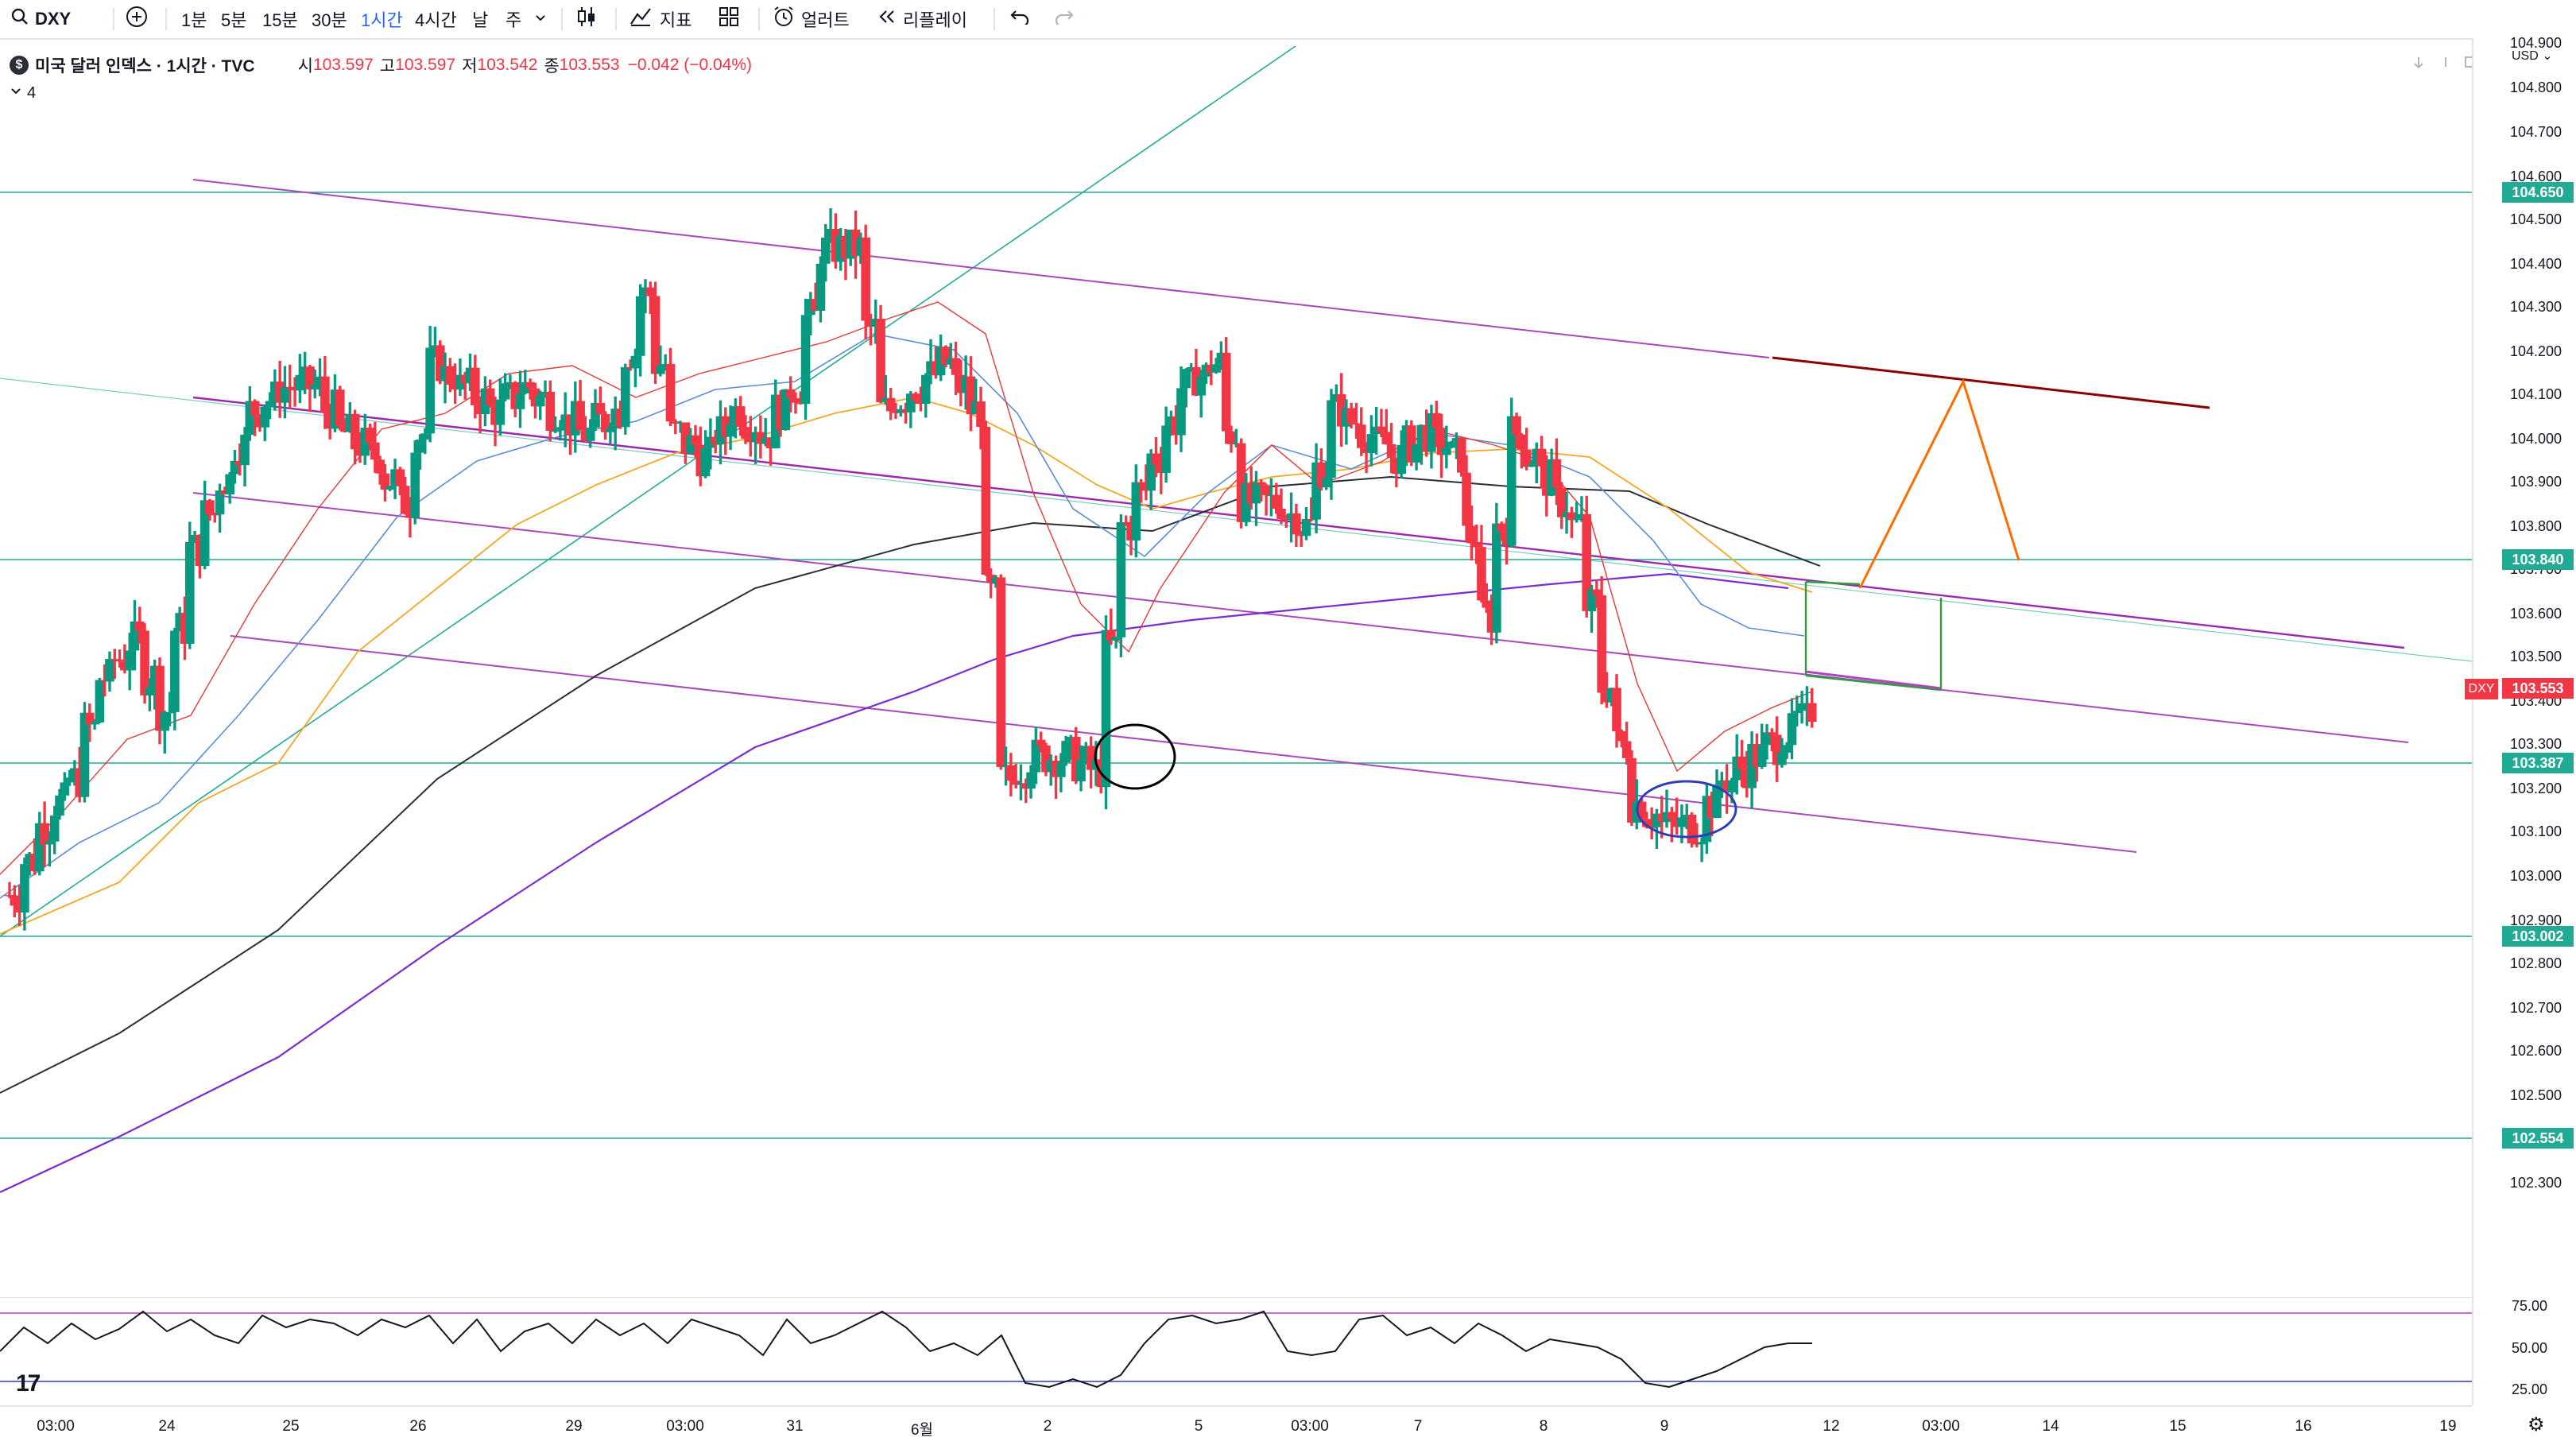 Image resolution: width=2576 pixels, height=1449 pixels. Describe the element at coordinates (784, 19) in the screenshot. I see `alarm-clock-icon` at that location.